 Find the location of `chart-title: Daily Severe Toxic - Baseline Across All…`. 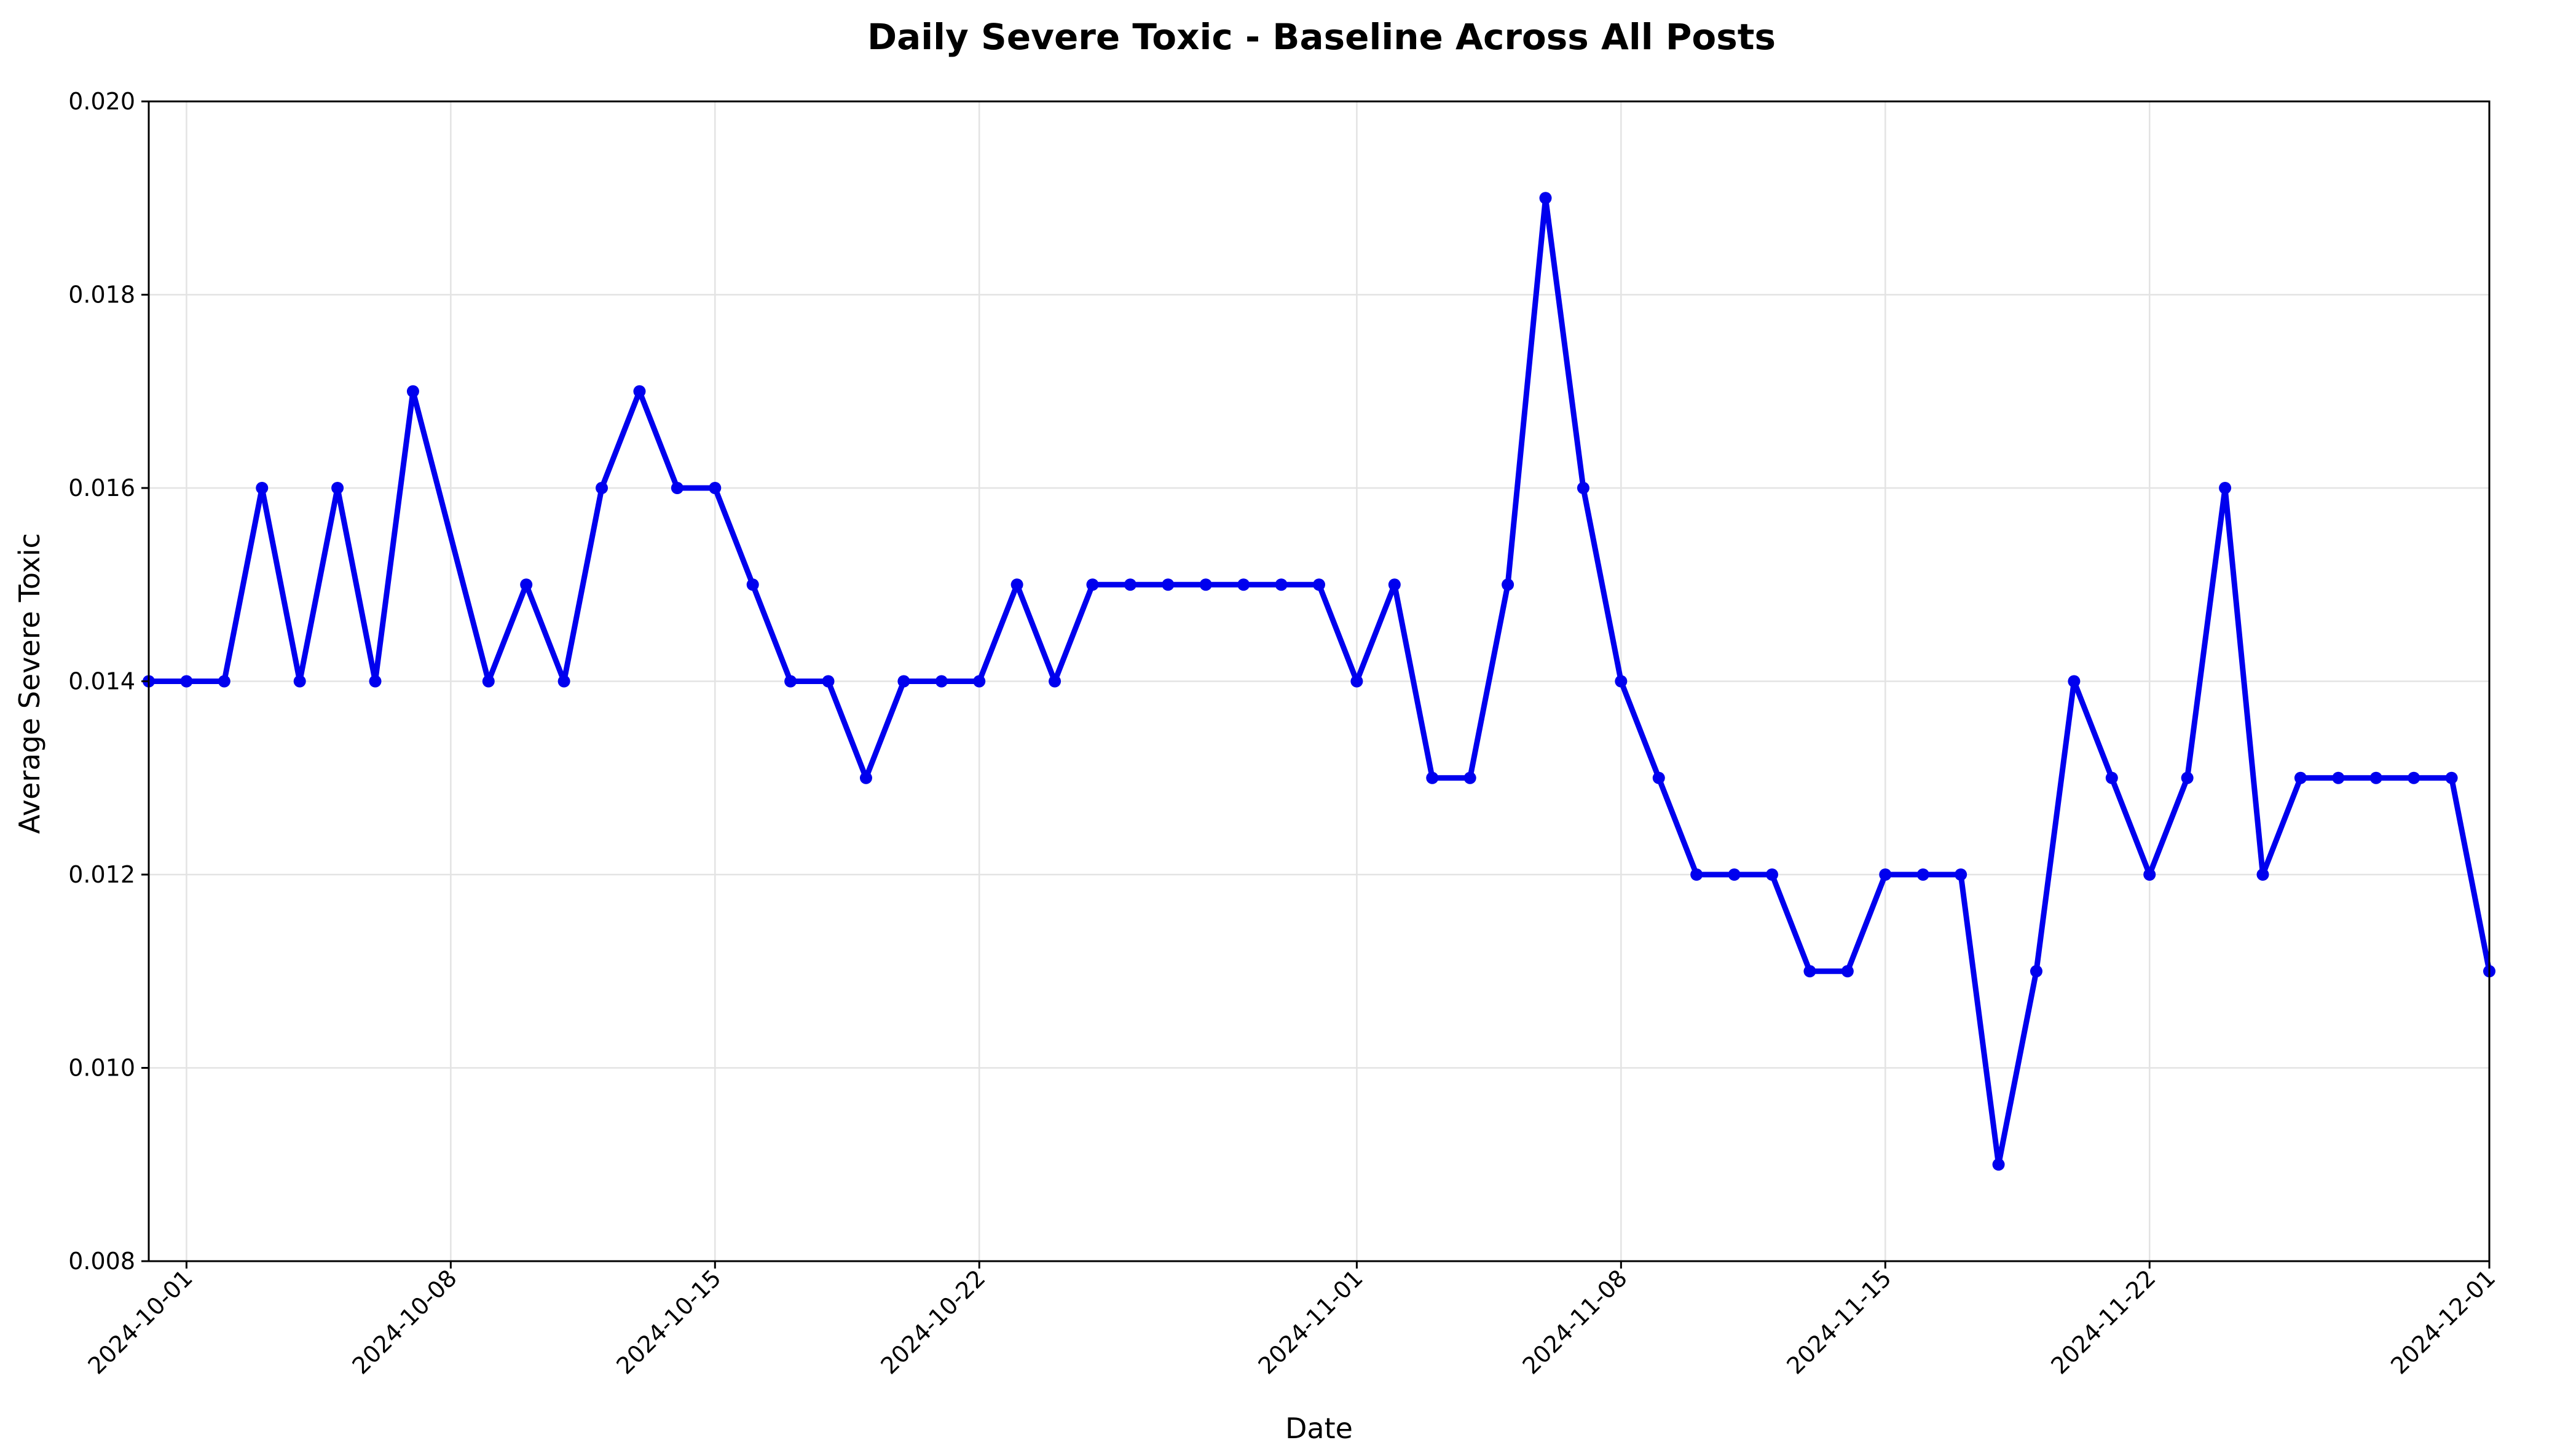

chart-title: Daily Severe Toxic - Baseline Across All… is located at coordinates (1321, 37).